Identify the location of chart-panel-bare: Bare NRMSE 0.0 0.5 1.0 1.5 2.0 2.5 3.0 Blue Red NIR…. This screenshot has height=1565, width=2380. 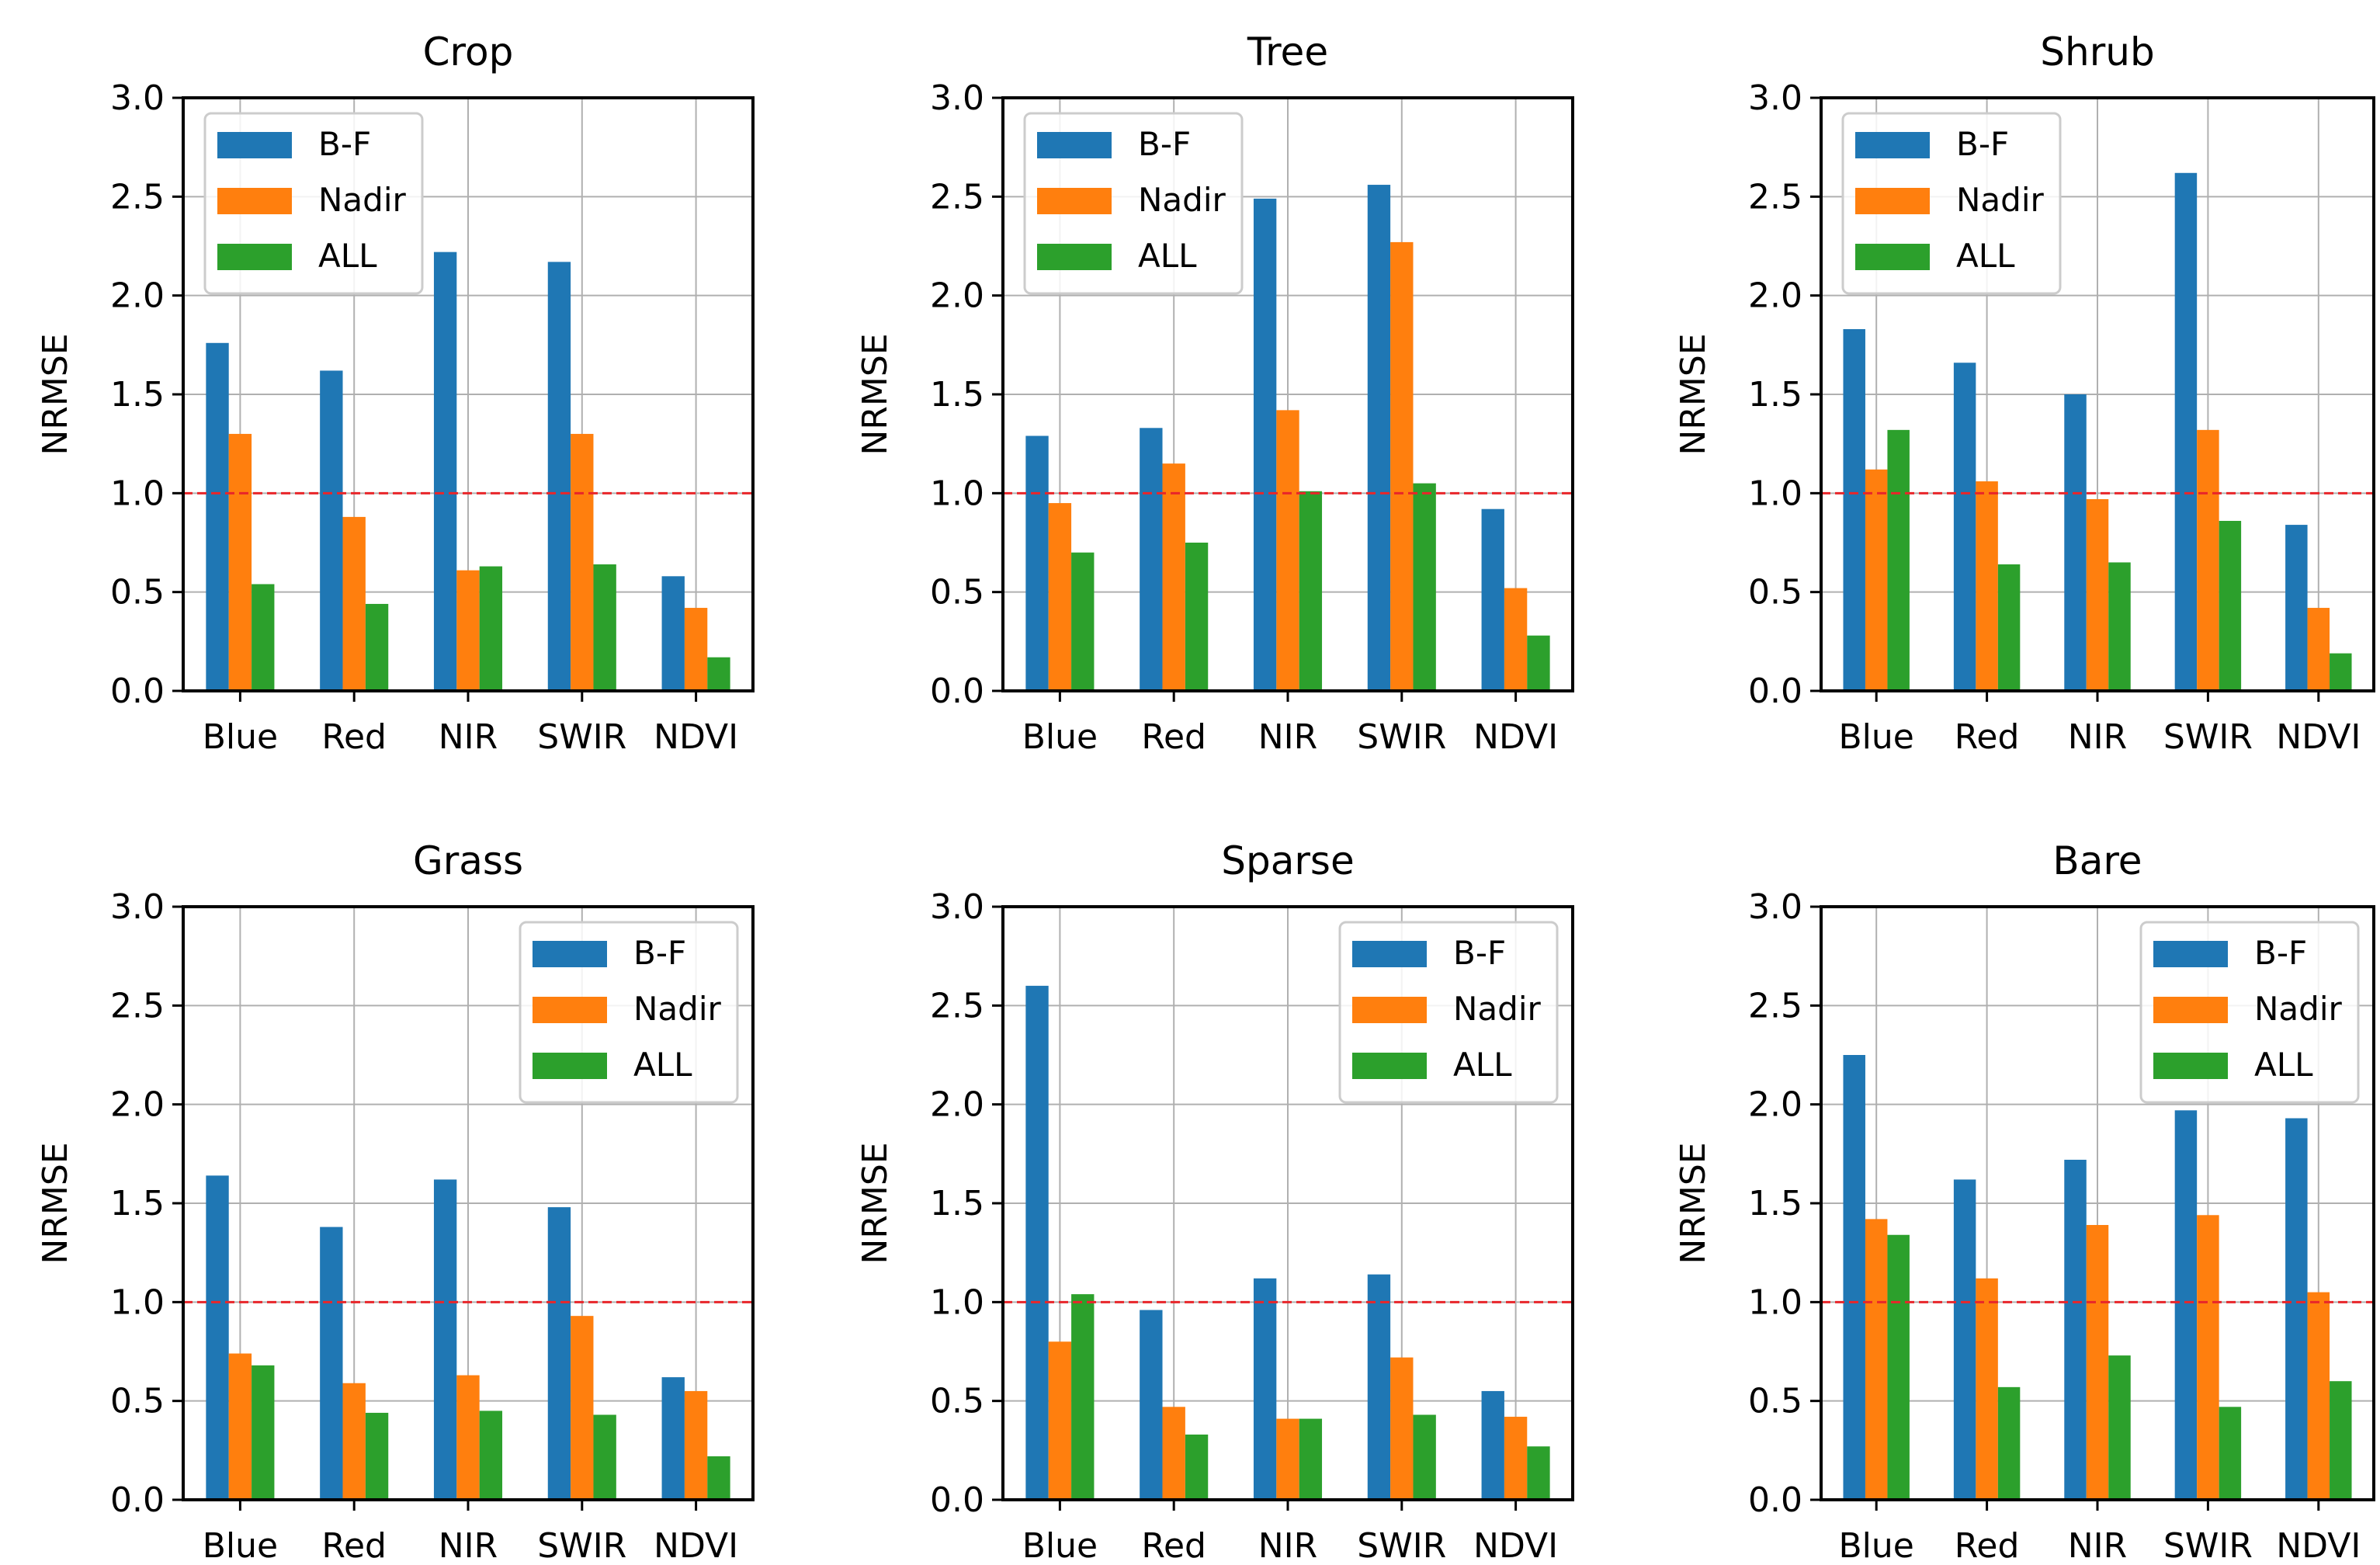
(2024, 1201).